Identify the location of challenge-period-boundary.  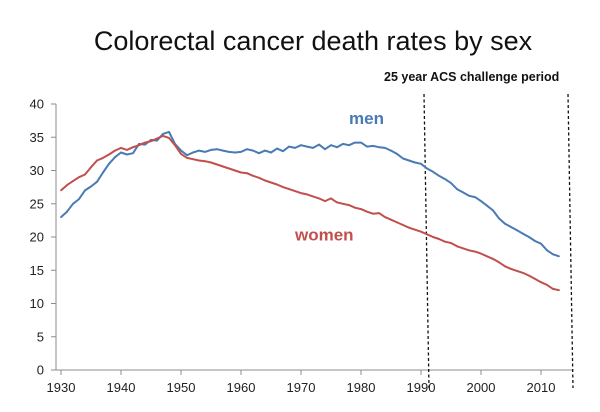
(426, 241).